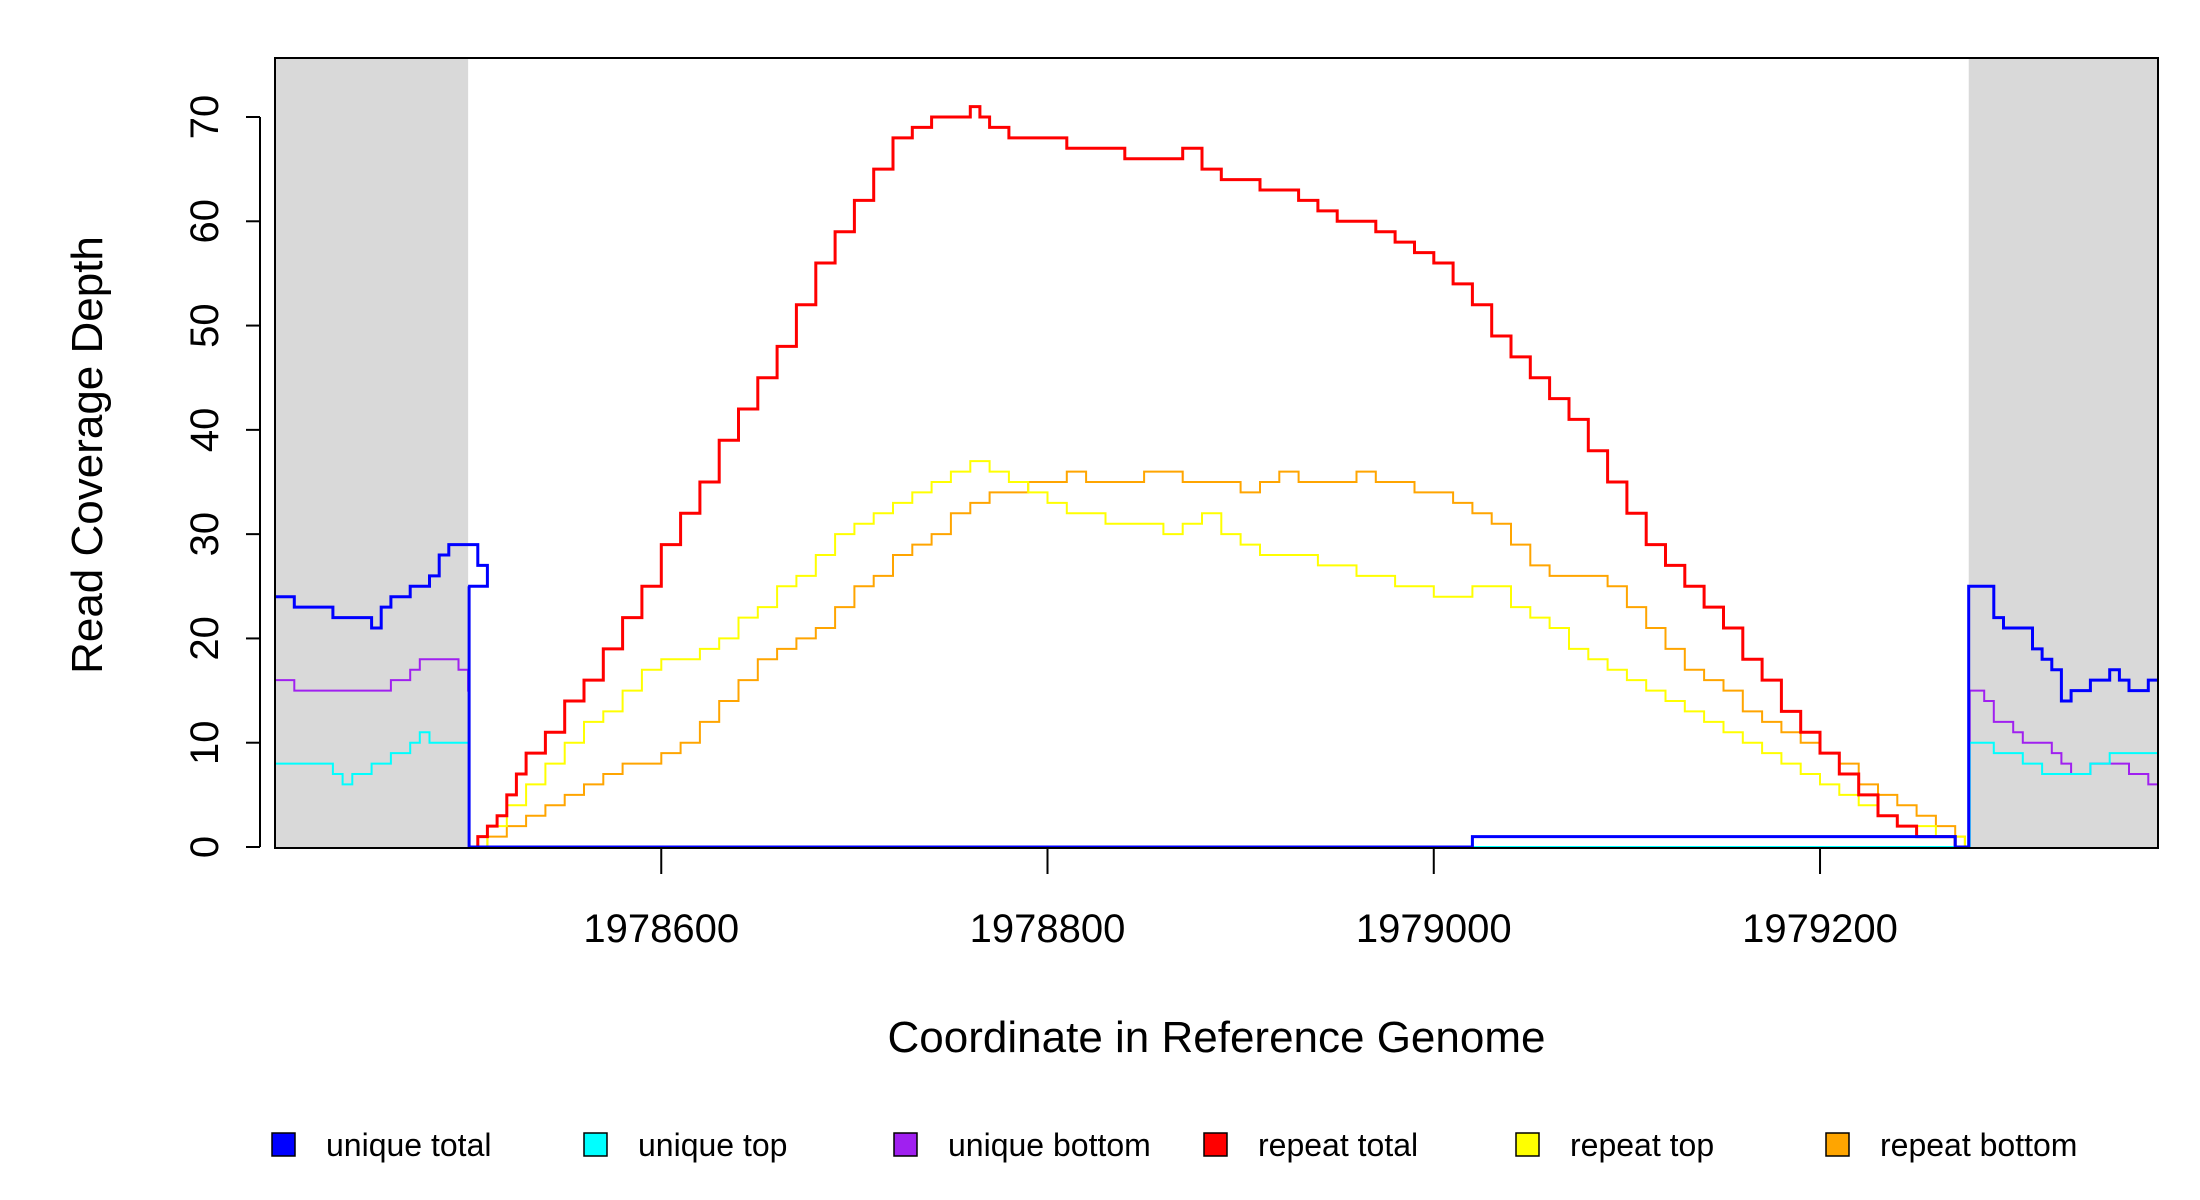 This screenshot has width=2200, height=1200. What do you see at coordinates (1240, 899) in the screenshot?
I see `x-axis: 1978600 1978800 1979000 1979200` at bounding box center [1240, 899].